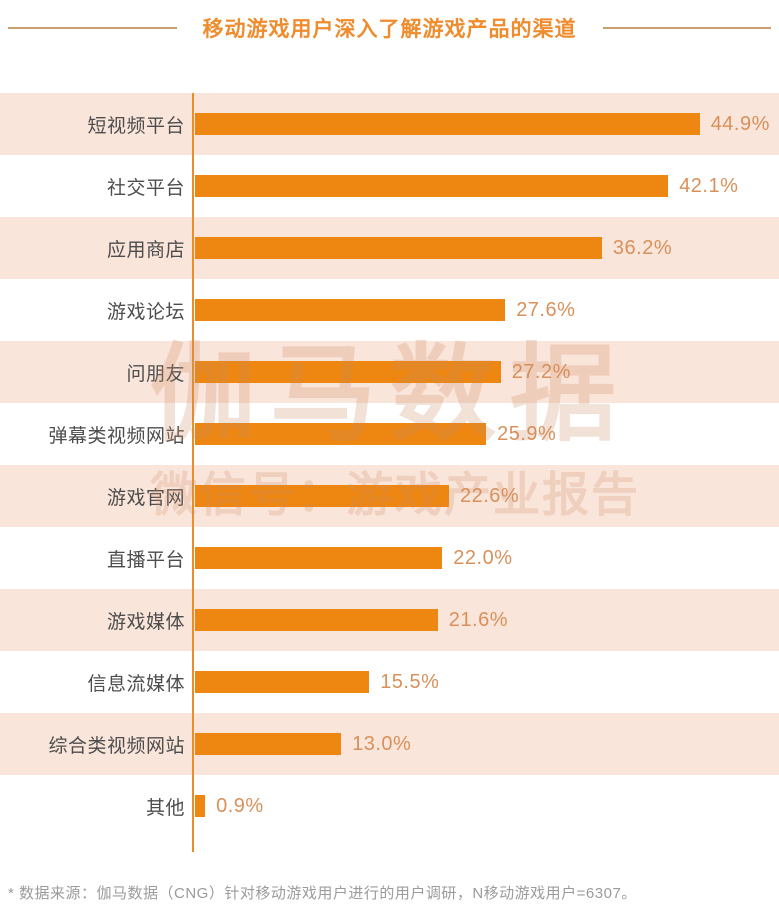  I want to click on page-title: 移动游戏用户深入了解游戏产品的渠道, so click(389, 29).